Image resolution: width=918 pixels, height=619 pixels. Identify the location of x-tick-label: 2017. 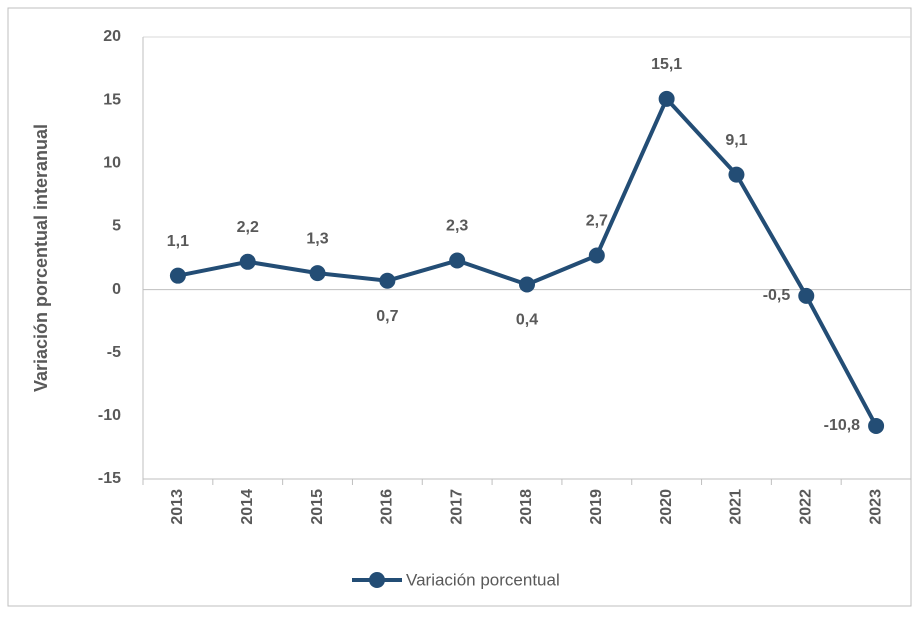
(456, 507).